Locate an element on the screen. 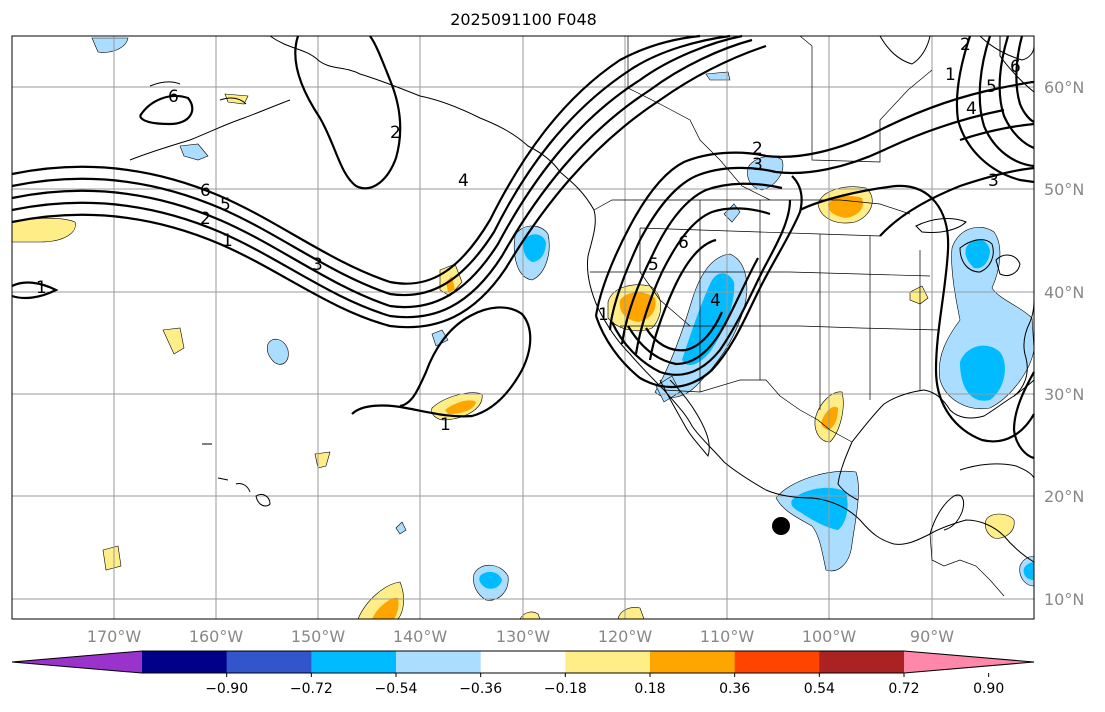 This screenshot has width=1105, height=712. us-state-border is located at coordinates (665, 277).